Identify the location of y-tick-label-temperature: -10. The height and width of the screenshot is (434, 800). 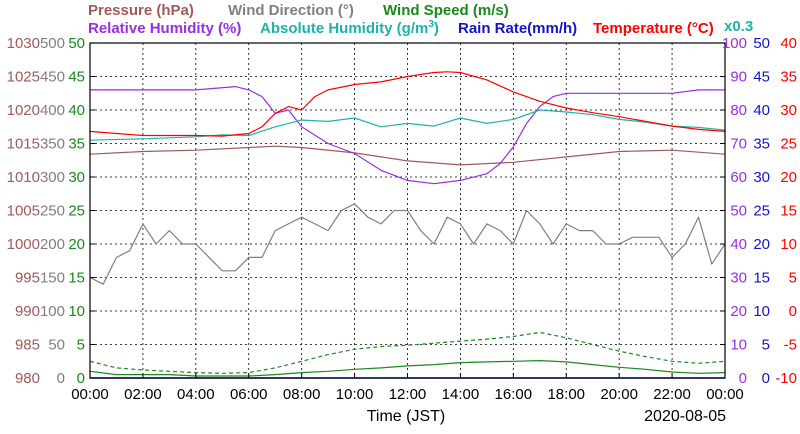
(786, 378).